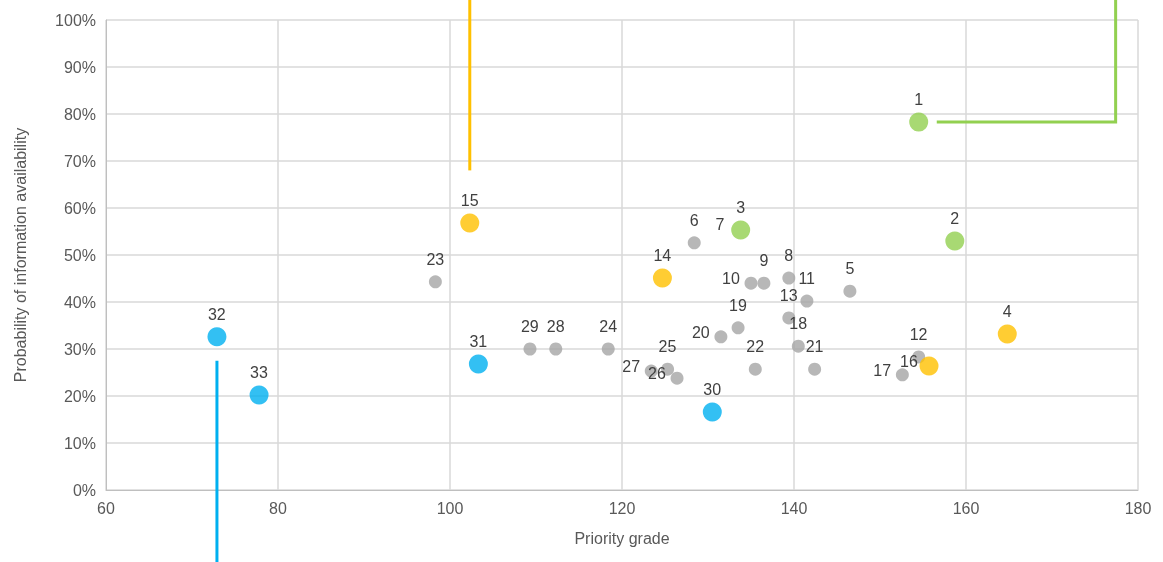 The image size is (1163, 562). Describe the element at coordinates (667, 347) in the screenshot. I see `annotation: 25` at that location.